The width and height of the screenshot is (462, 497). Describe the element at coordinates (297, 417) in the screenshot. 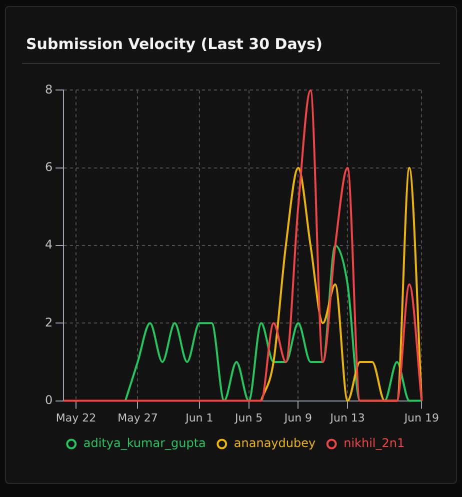

I see `x-tick-label: Jun 9` at that location.